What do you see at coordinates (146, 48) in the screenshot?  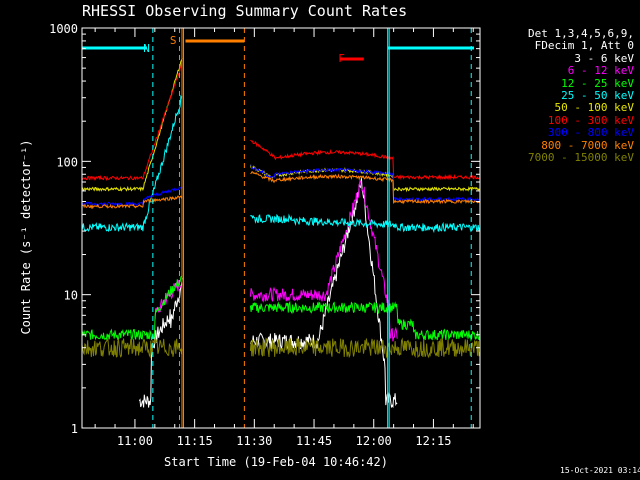 I see `marker-n: N` at bounding box center [146, 48].